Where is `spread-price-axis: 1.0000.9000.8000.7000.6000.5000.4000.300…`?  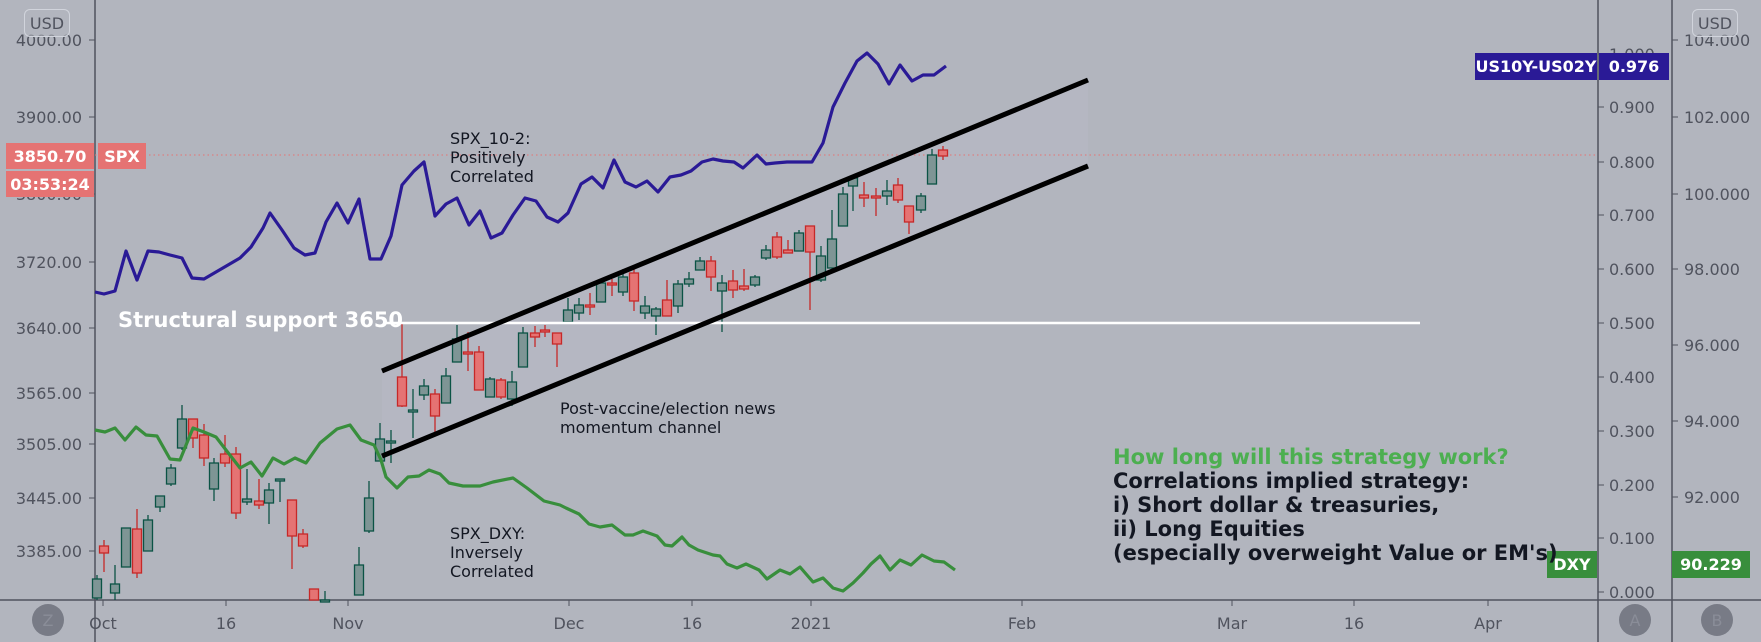
spread-price-axis: 1.0000.9000.8000.7000.6000.5000.4000.300… is located at coordinates (1626, 323).